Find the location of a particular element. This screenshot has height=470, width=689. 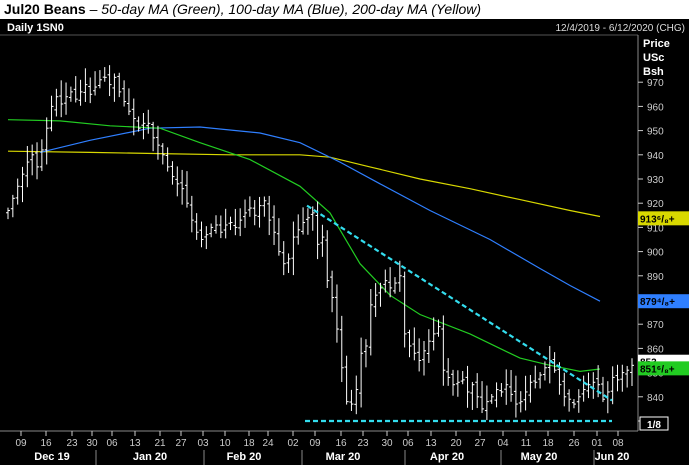

unit-bsh: Bsh is located at coordinates (653, 72).